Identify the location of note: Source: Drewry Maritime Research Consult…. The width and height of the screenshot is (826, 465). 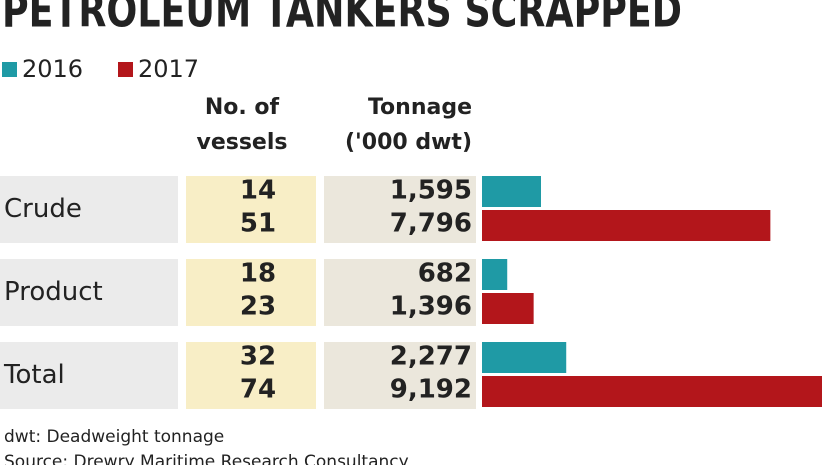
(206, 458).